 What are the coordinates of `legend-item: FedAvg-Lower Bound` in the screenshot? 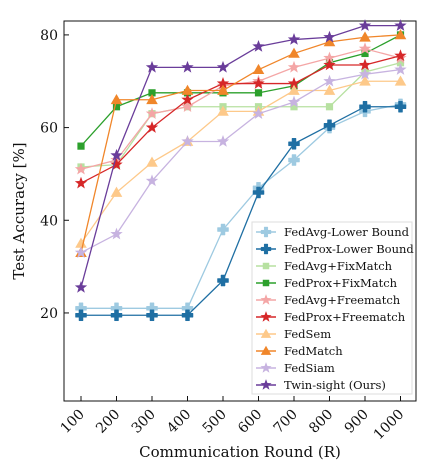 It's located at (333, 232).